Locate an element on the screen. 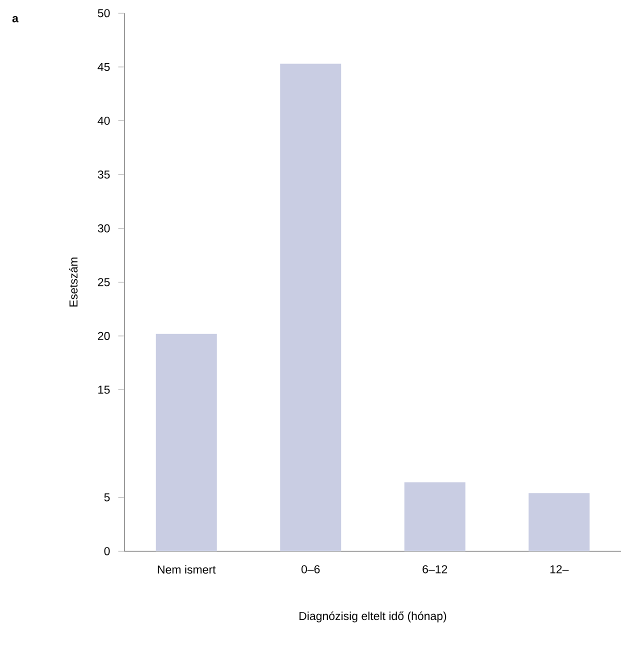  y-axis-title: Esetszám is located at coordinates (73, 282).